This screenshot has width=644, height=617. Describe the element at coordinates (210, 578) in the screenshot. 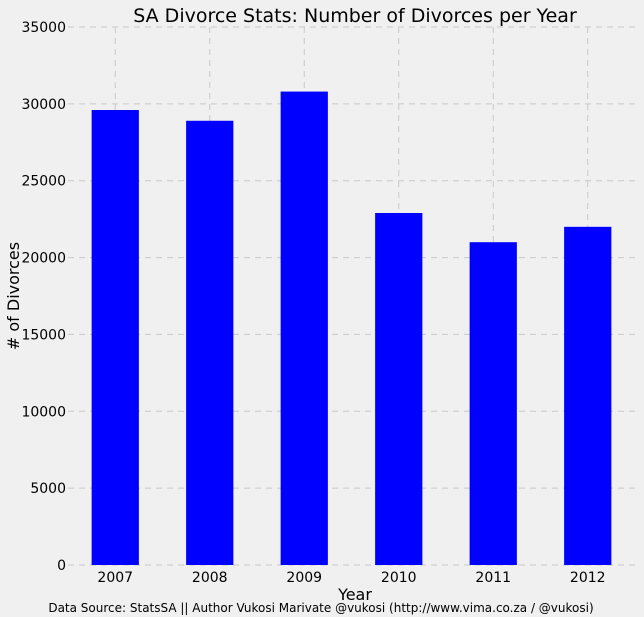

I see `x-tick-label: 2008` at that location.